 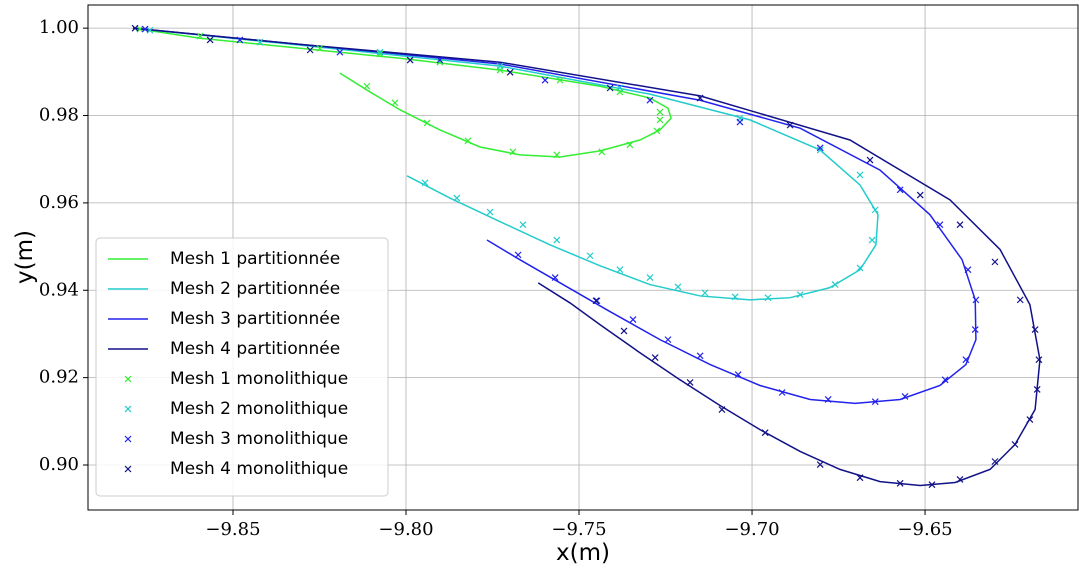 I want to click on x-tick-label: −9.70, so click(x=751, y=529).